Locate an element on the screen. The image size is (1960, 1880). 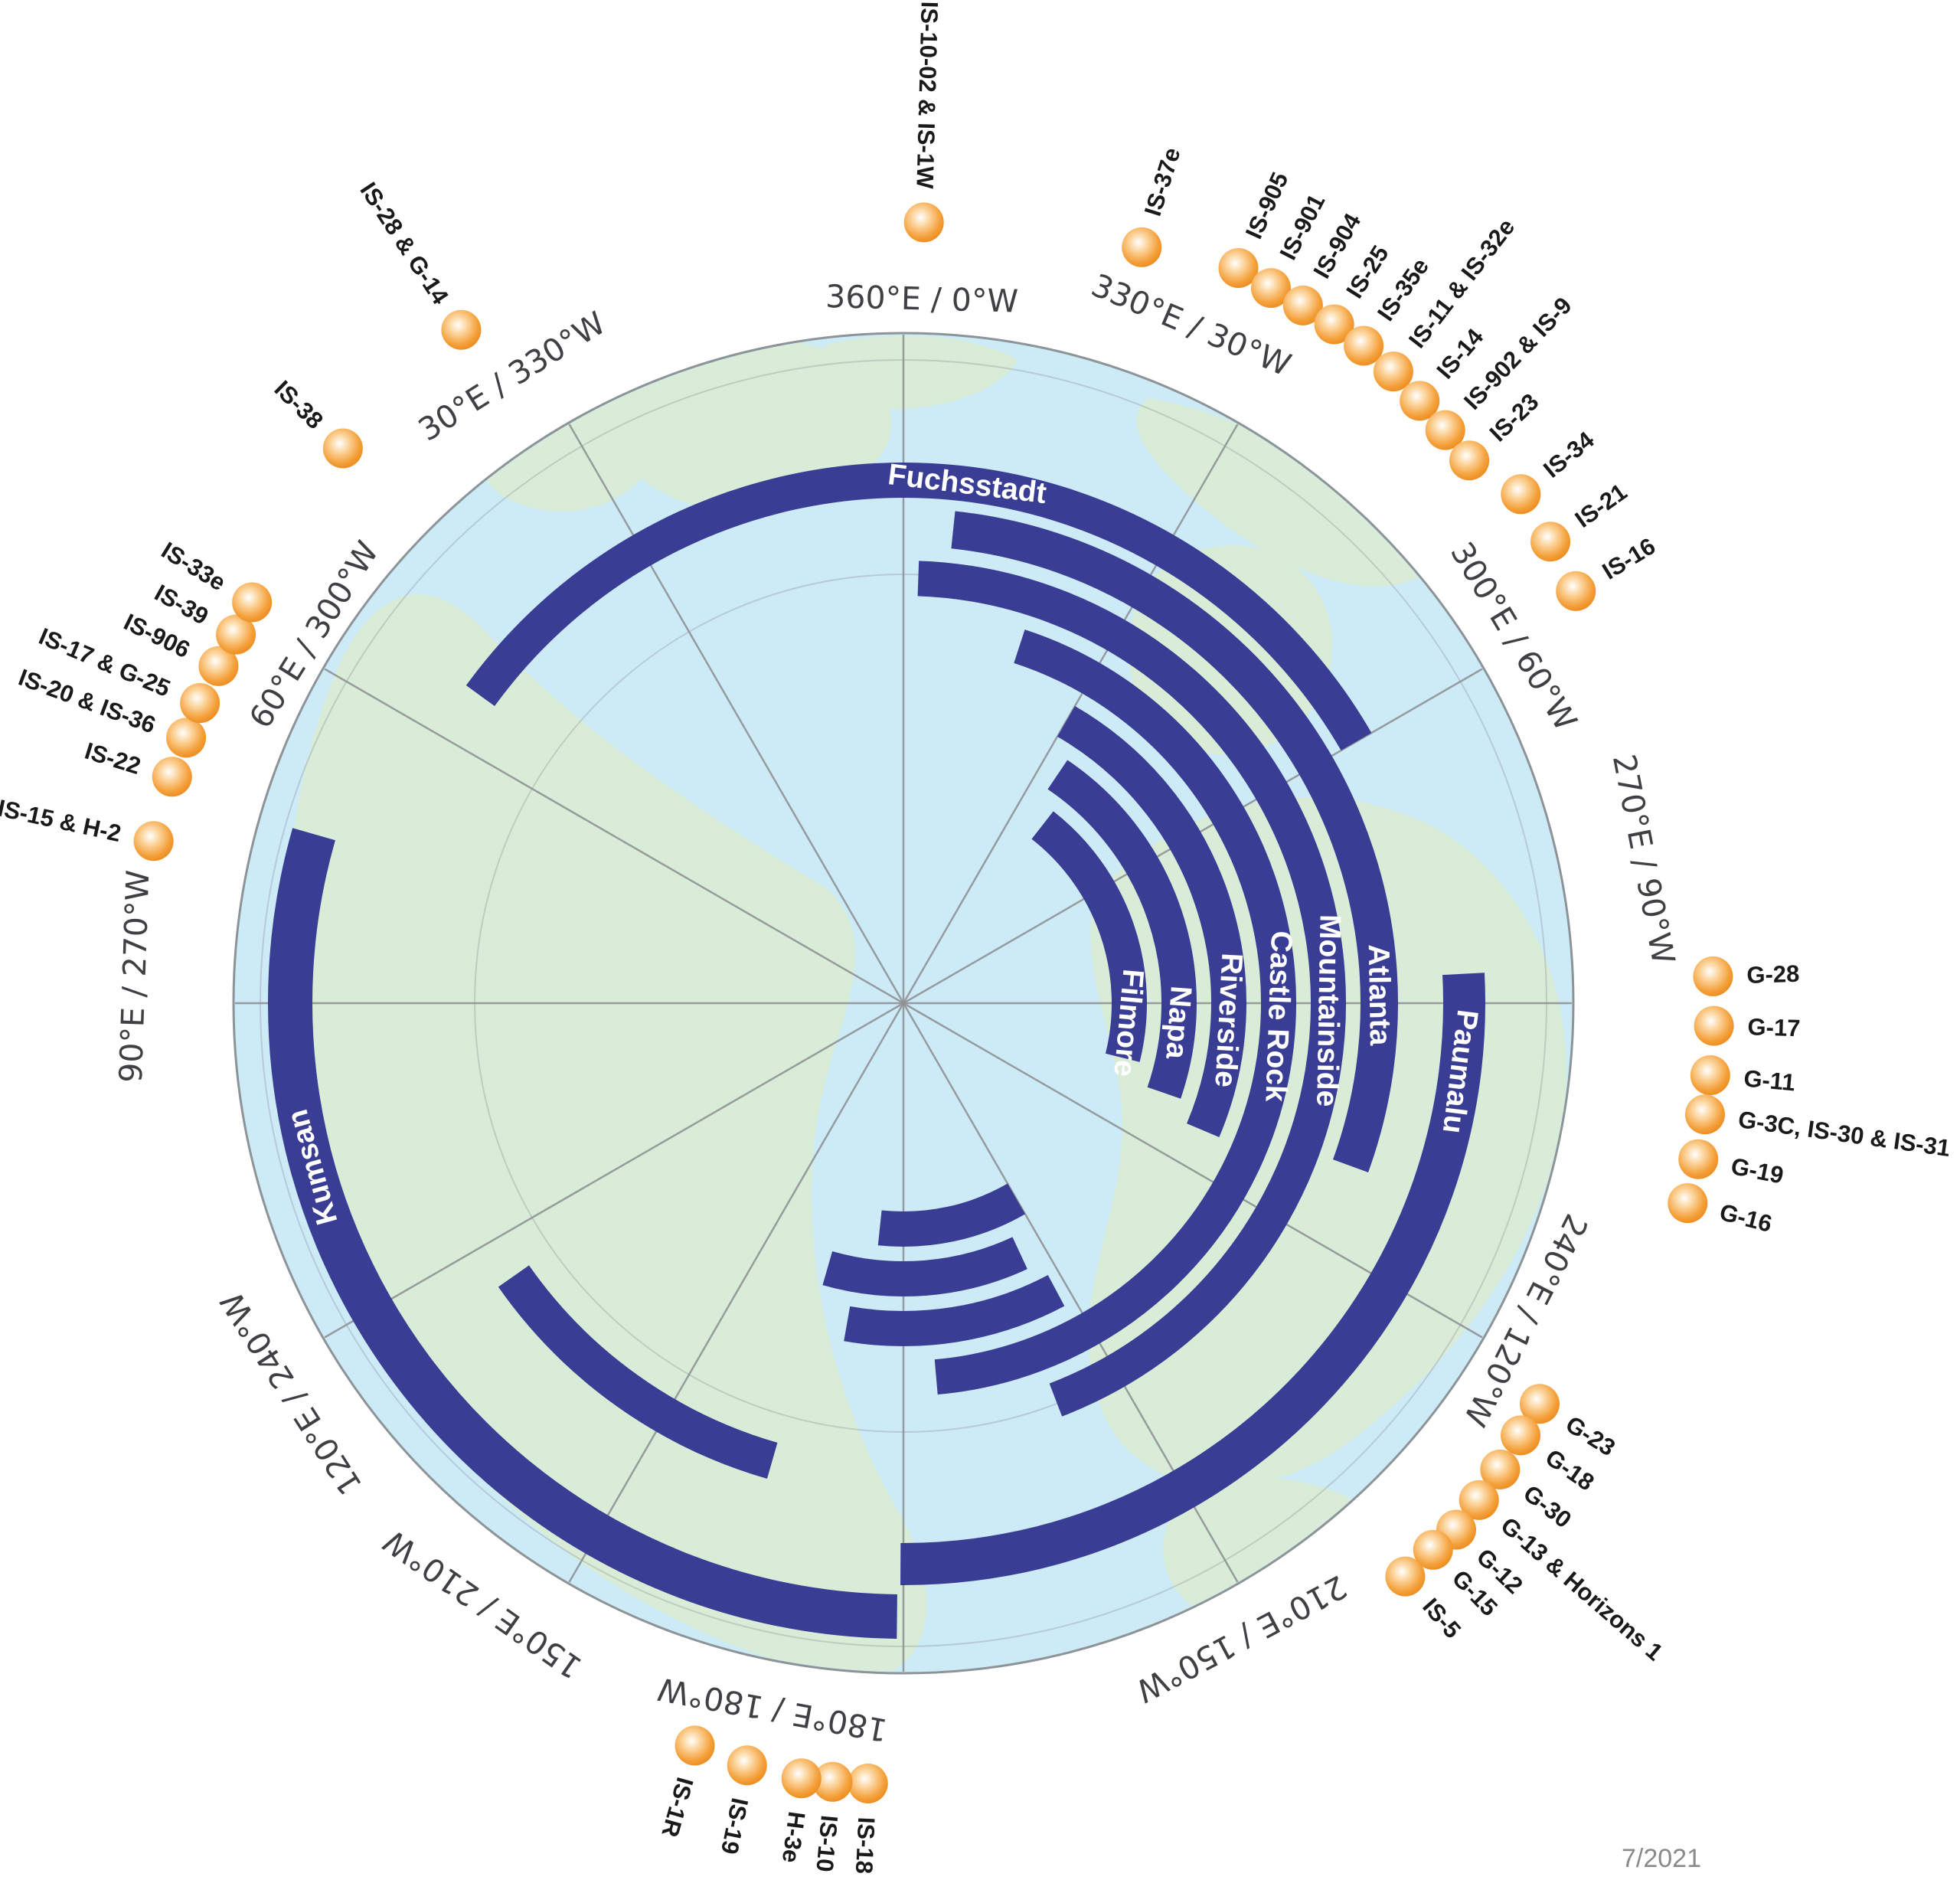
satellite-is-15-h-2: IS-15 & H-2 is located at coordinates (87, 828).